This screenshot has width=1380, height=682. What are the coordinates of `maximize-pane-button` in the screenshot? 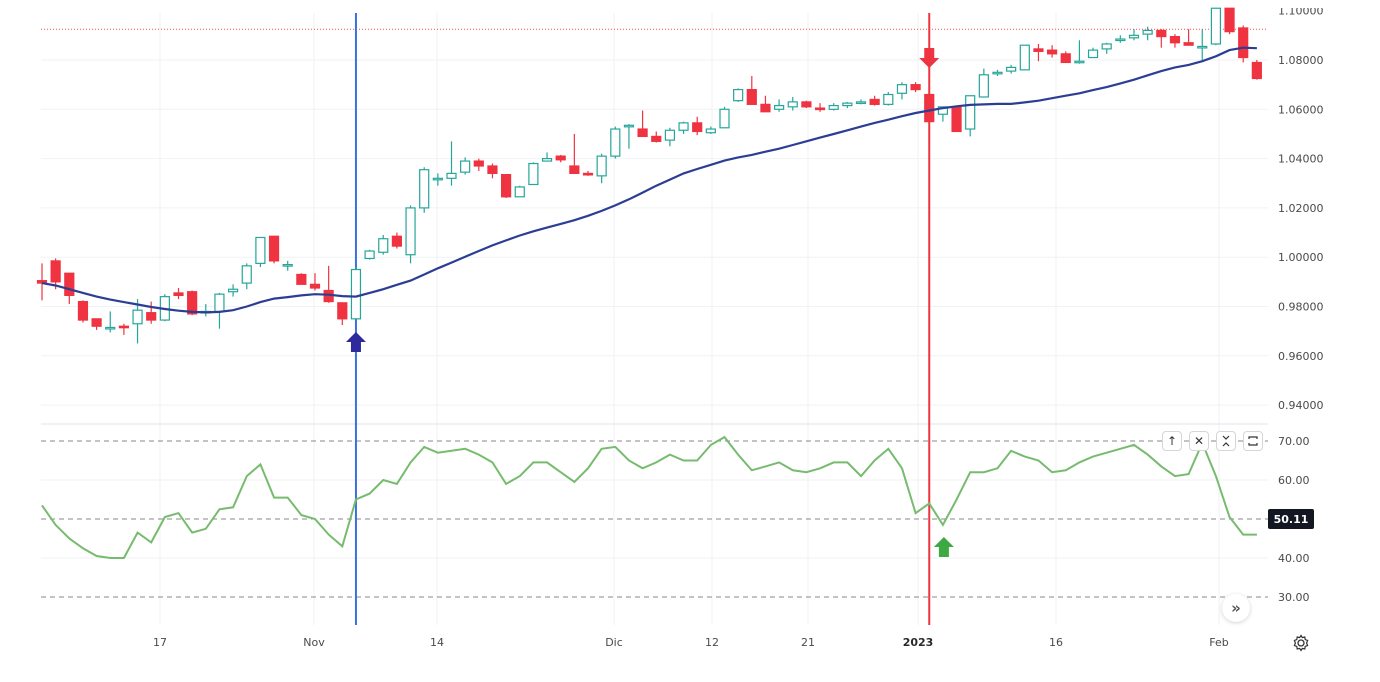 It's located at (1253, 441).